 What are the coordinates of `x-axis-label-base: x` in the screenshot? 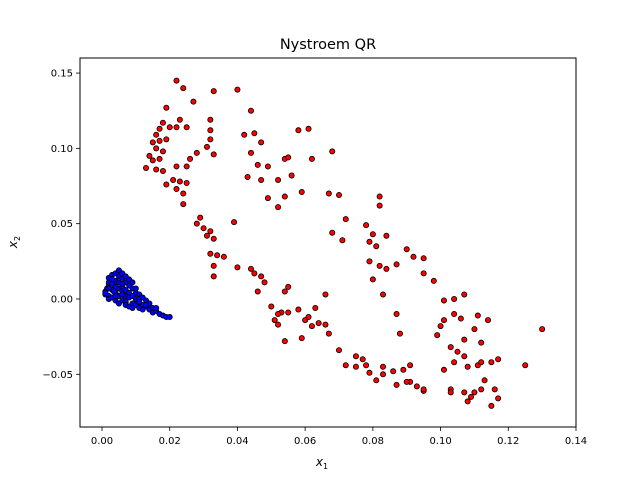 It's located at (319, 462).